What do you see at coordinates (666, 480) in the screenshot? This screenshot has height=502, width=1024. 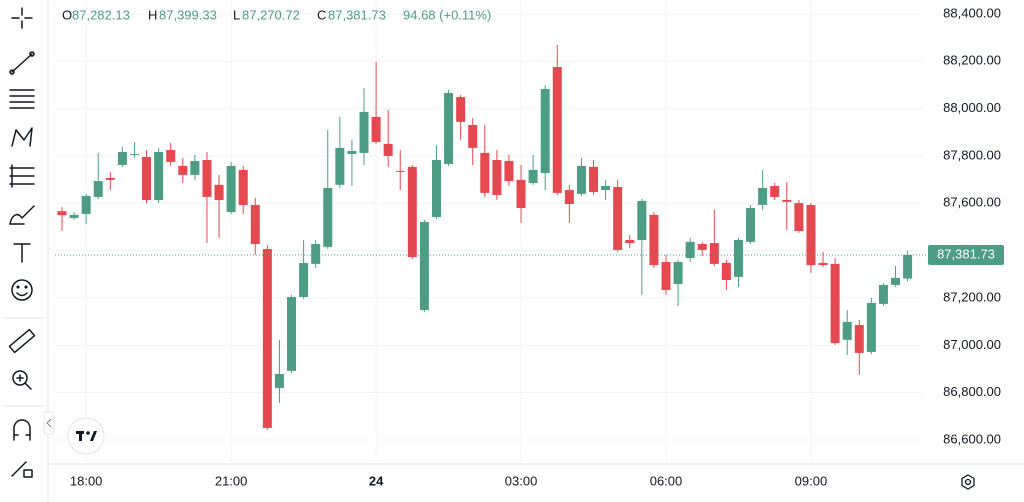 I see `x-tick-label: 06:00` at bounding box center [666, 480].